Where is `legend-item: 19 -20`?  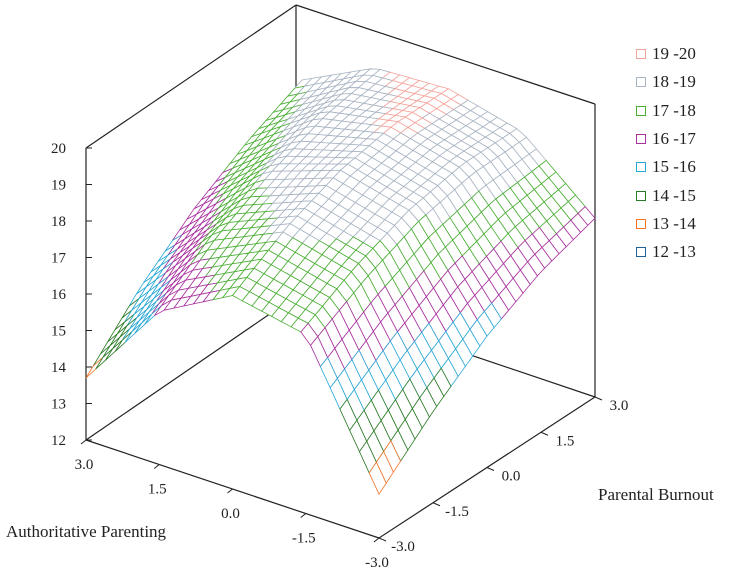 legend-item: 19 -20 is located at coordinates (666, 54).